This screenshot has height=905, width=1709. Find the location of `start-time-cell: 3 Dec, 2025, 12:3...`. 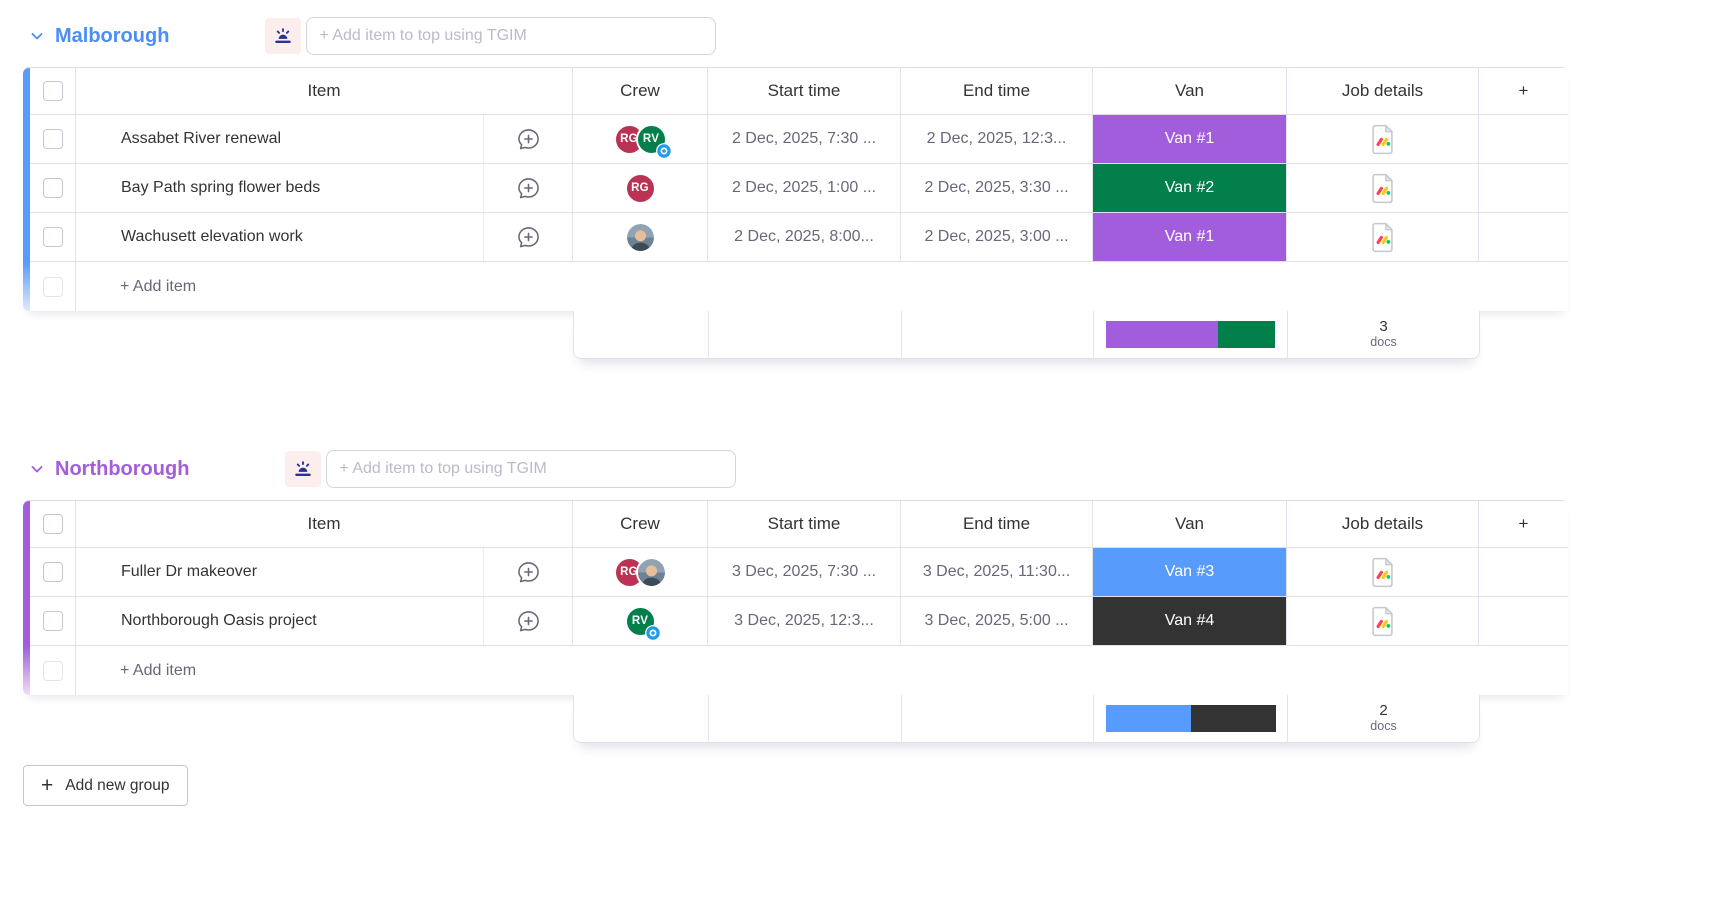

start-time-cell: 3 Dec, 2025, 12:3... is located at coordinates (804, 621).